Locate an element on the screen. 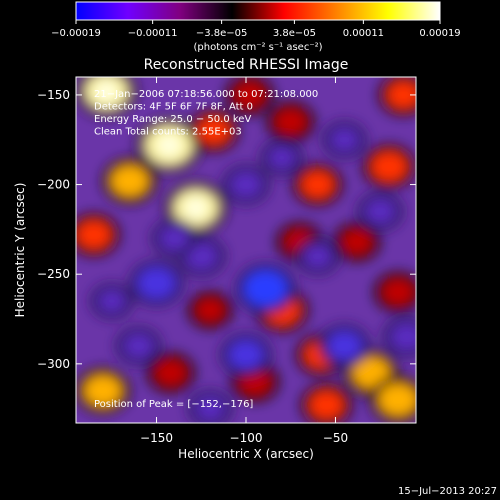  annotation-line: Detectors: 4F 5F 6F 7F 8F, Att 0 is located at coordinates (173, 107).